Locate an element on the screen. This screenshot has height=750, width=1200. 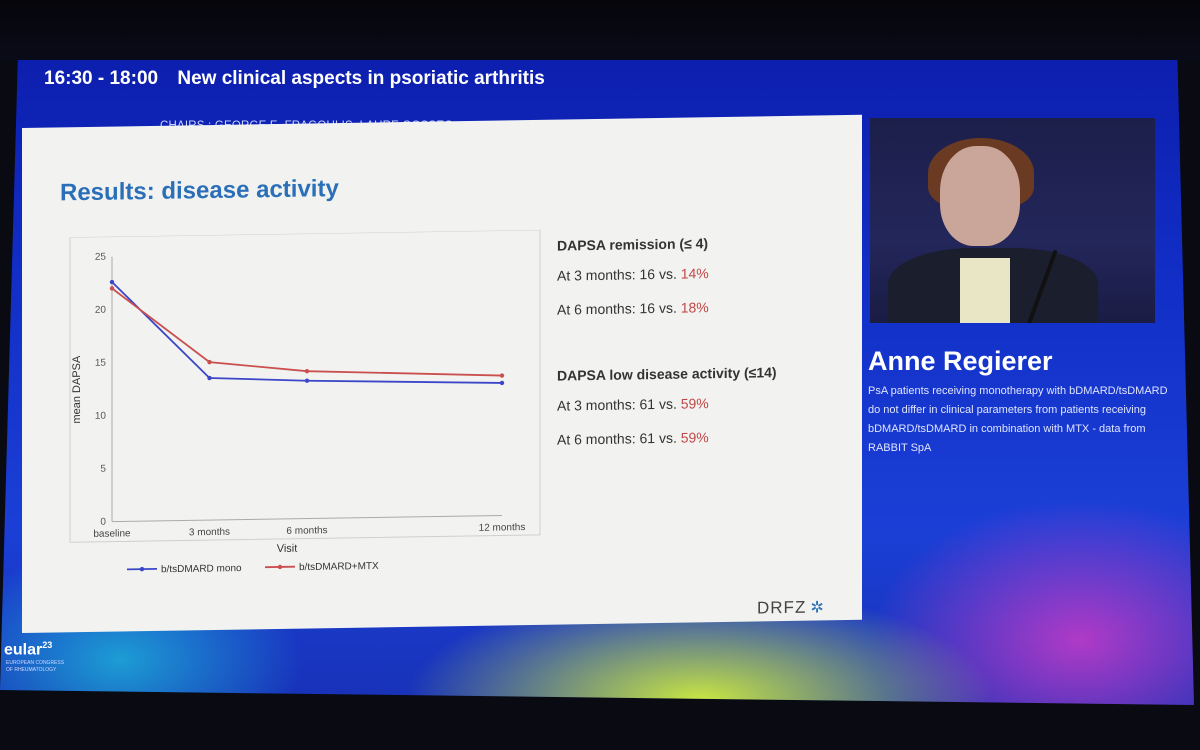
eular-logo: eular23 is located at coordinates (28, 649).